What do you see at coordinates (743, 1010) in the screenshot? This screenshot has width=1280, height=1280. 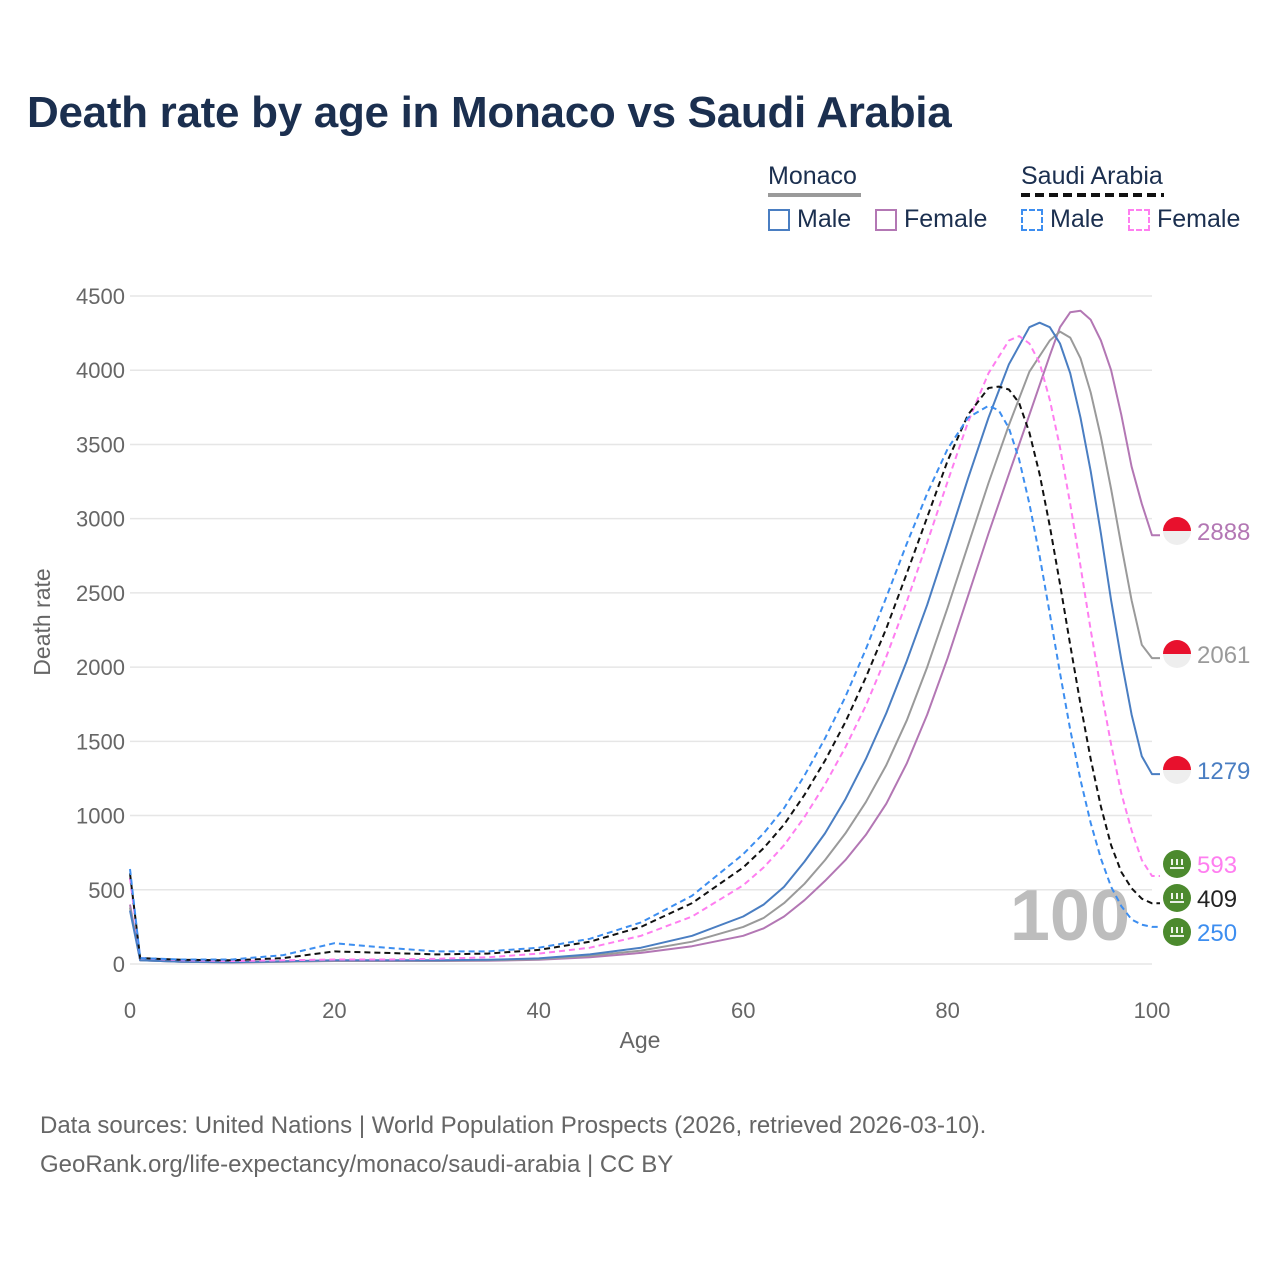 I see `x-tick-label: 60` at bounding box center [743, 1010].